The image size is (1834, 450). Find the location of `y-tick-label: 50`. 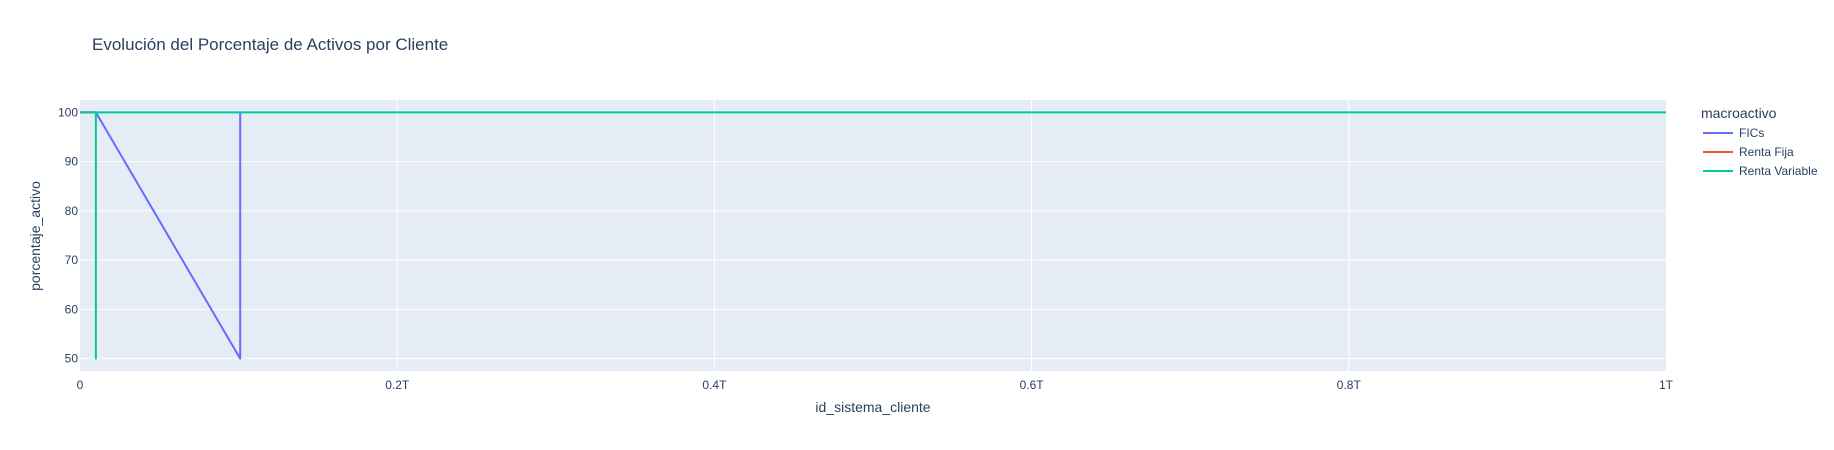

y-tick-label: 50 is located at coordinates (72, 359).